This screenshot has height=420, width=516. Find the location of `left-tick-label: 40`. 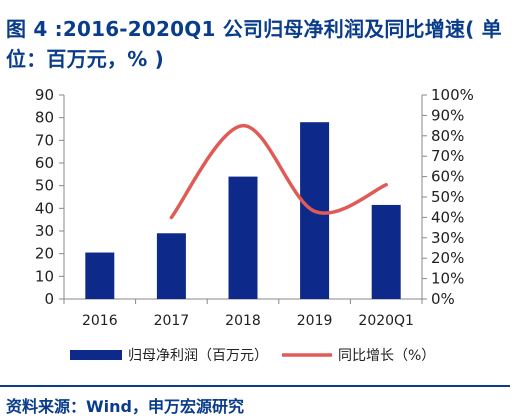

left-tick-label: 40 is located at coordinates (44, 208).